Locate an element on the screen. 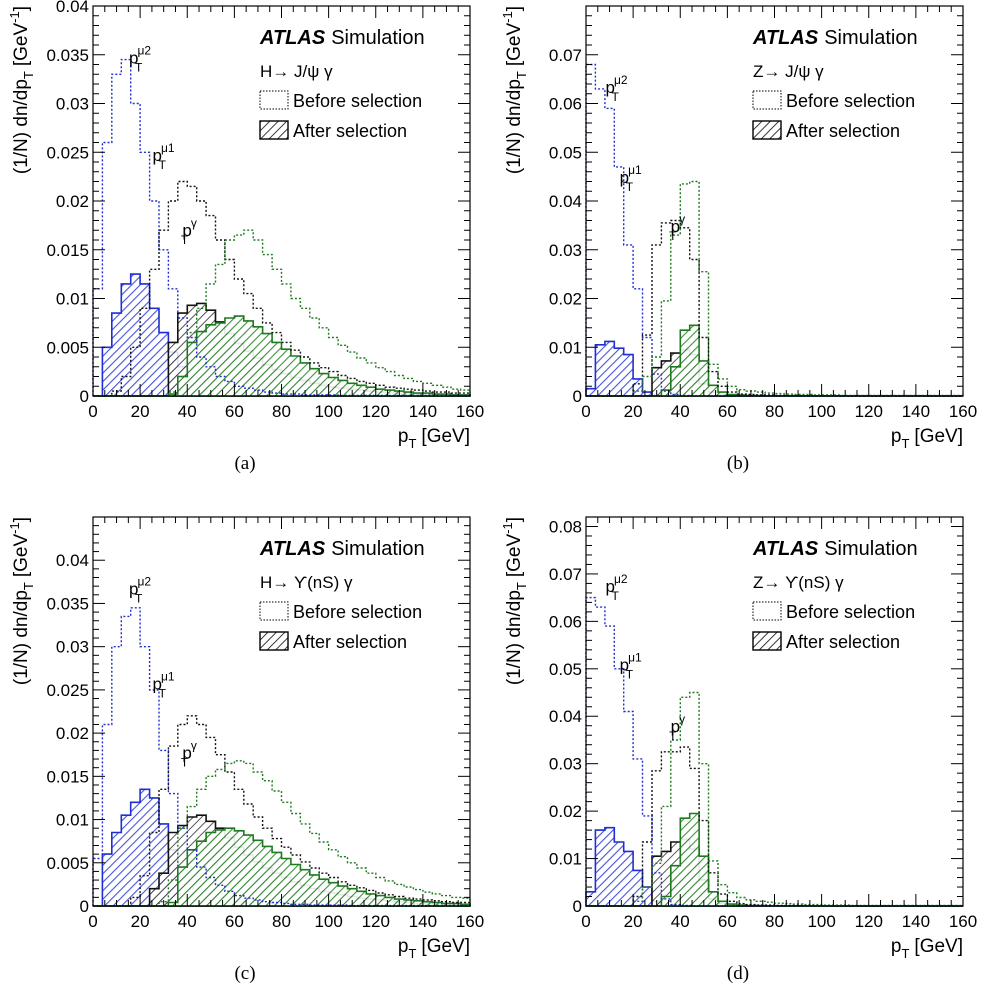 The height and width of the screenshot is (987, 984). process-label: H→ ϒ(nS) γ is located at coordinates (306, 582).